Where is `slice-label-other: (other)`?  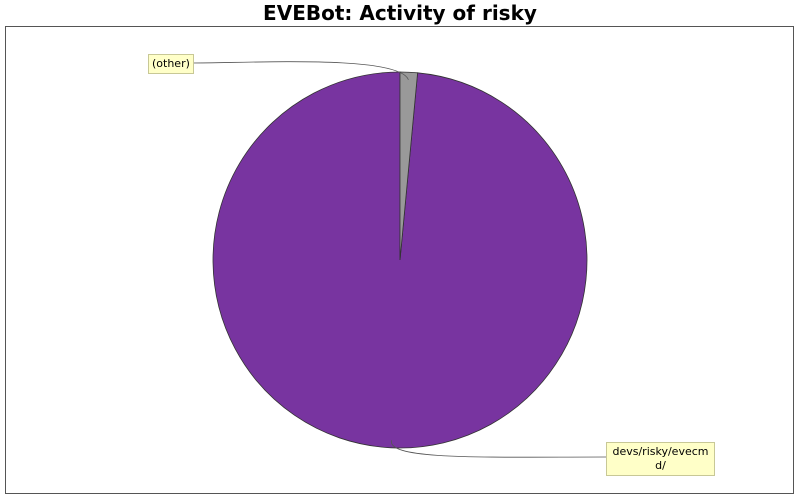 slice-label-other: (other) is located at coordinates (171, 64).